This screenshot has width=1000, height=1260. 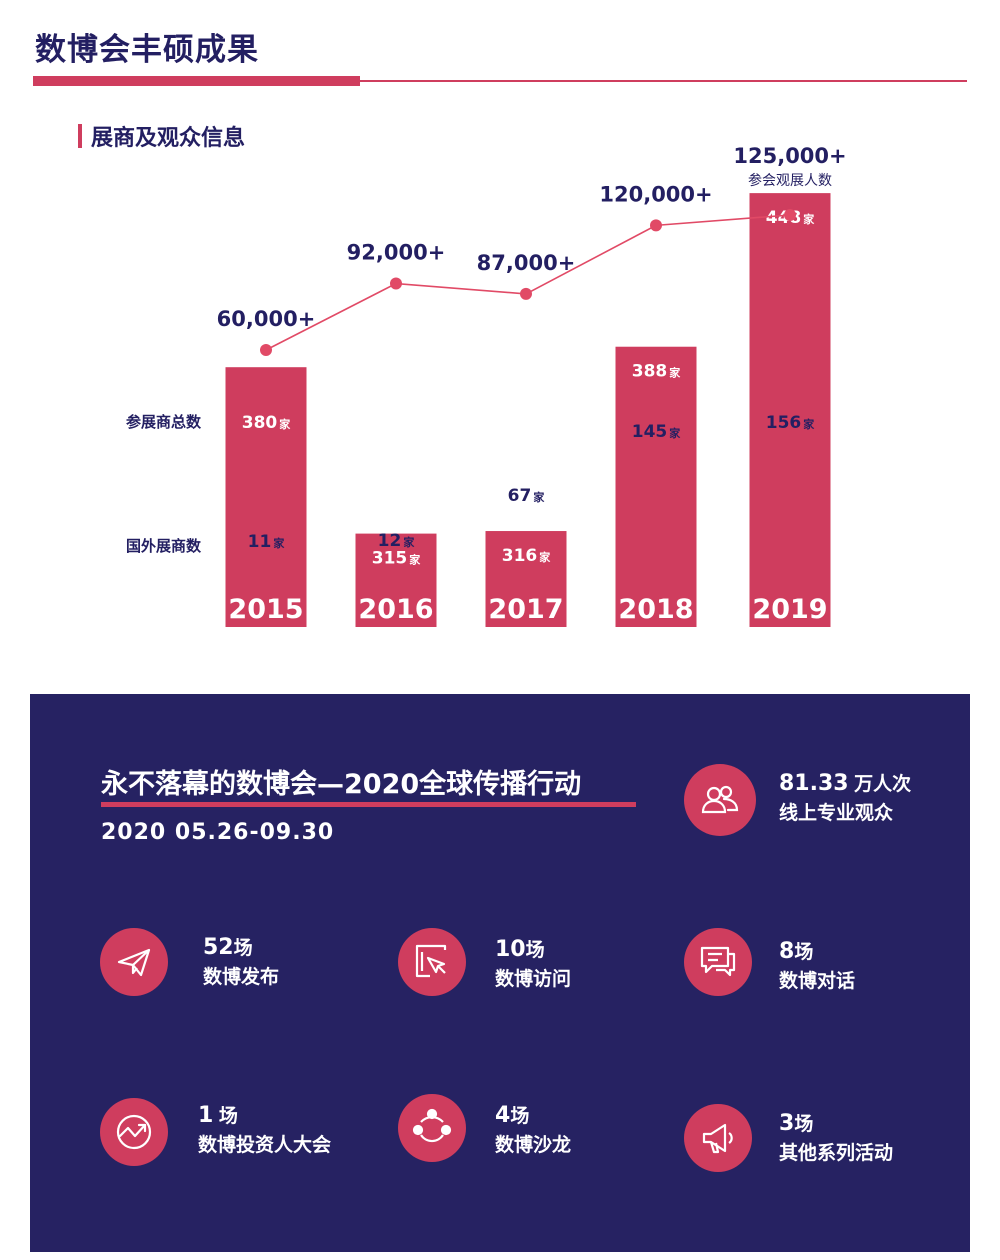 I want to click on panel-date: 2020 05.26-09.30, so click(x=218, y=832).